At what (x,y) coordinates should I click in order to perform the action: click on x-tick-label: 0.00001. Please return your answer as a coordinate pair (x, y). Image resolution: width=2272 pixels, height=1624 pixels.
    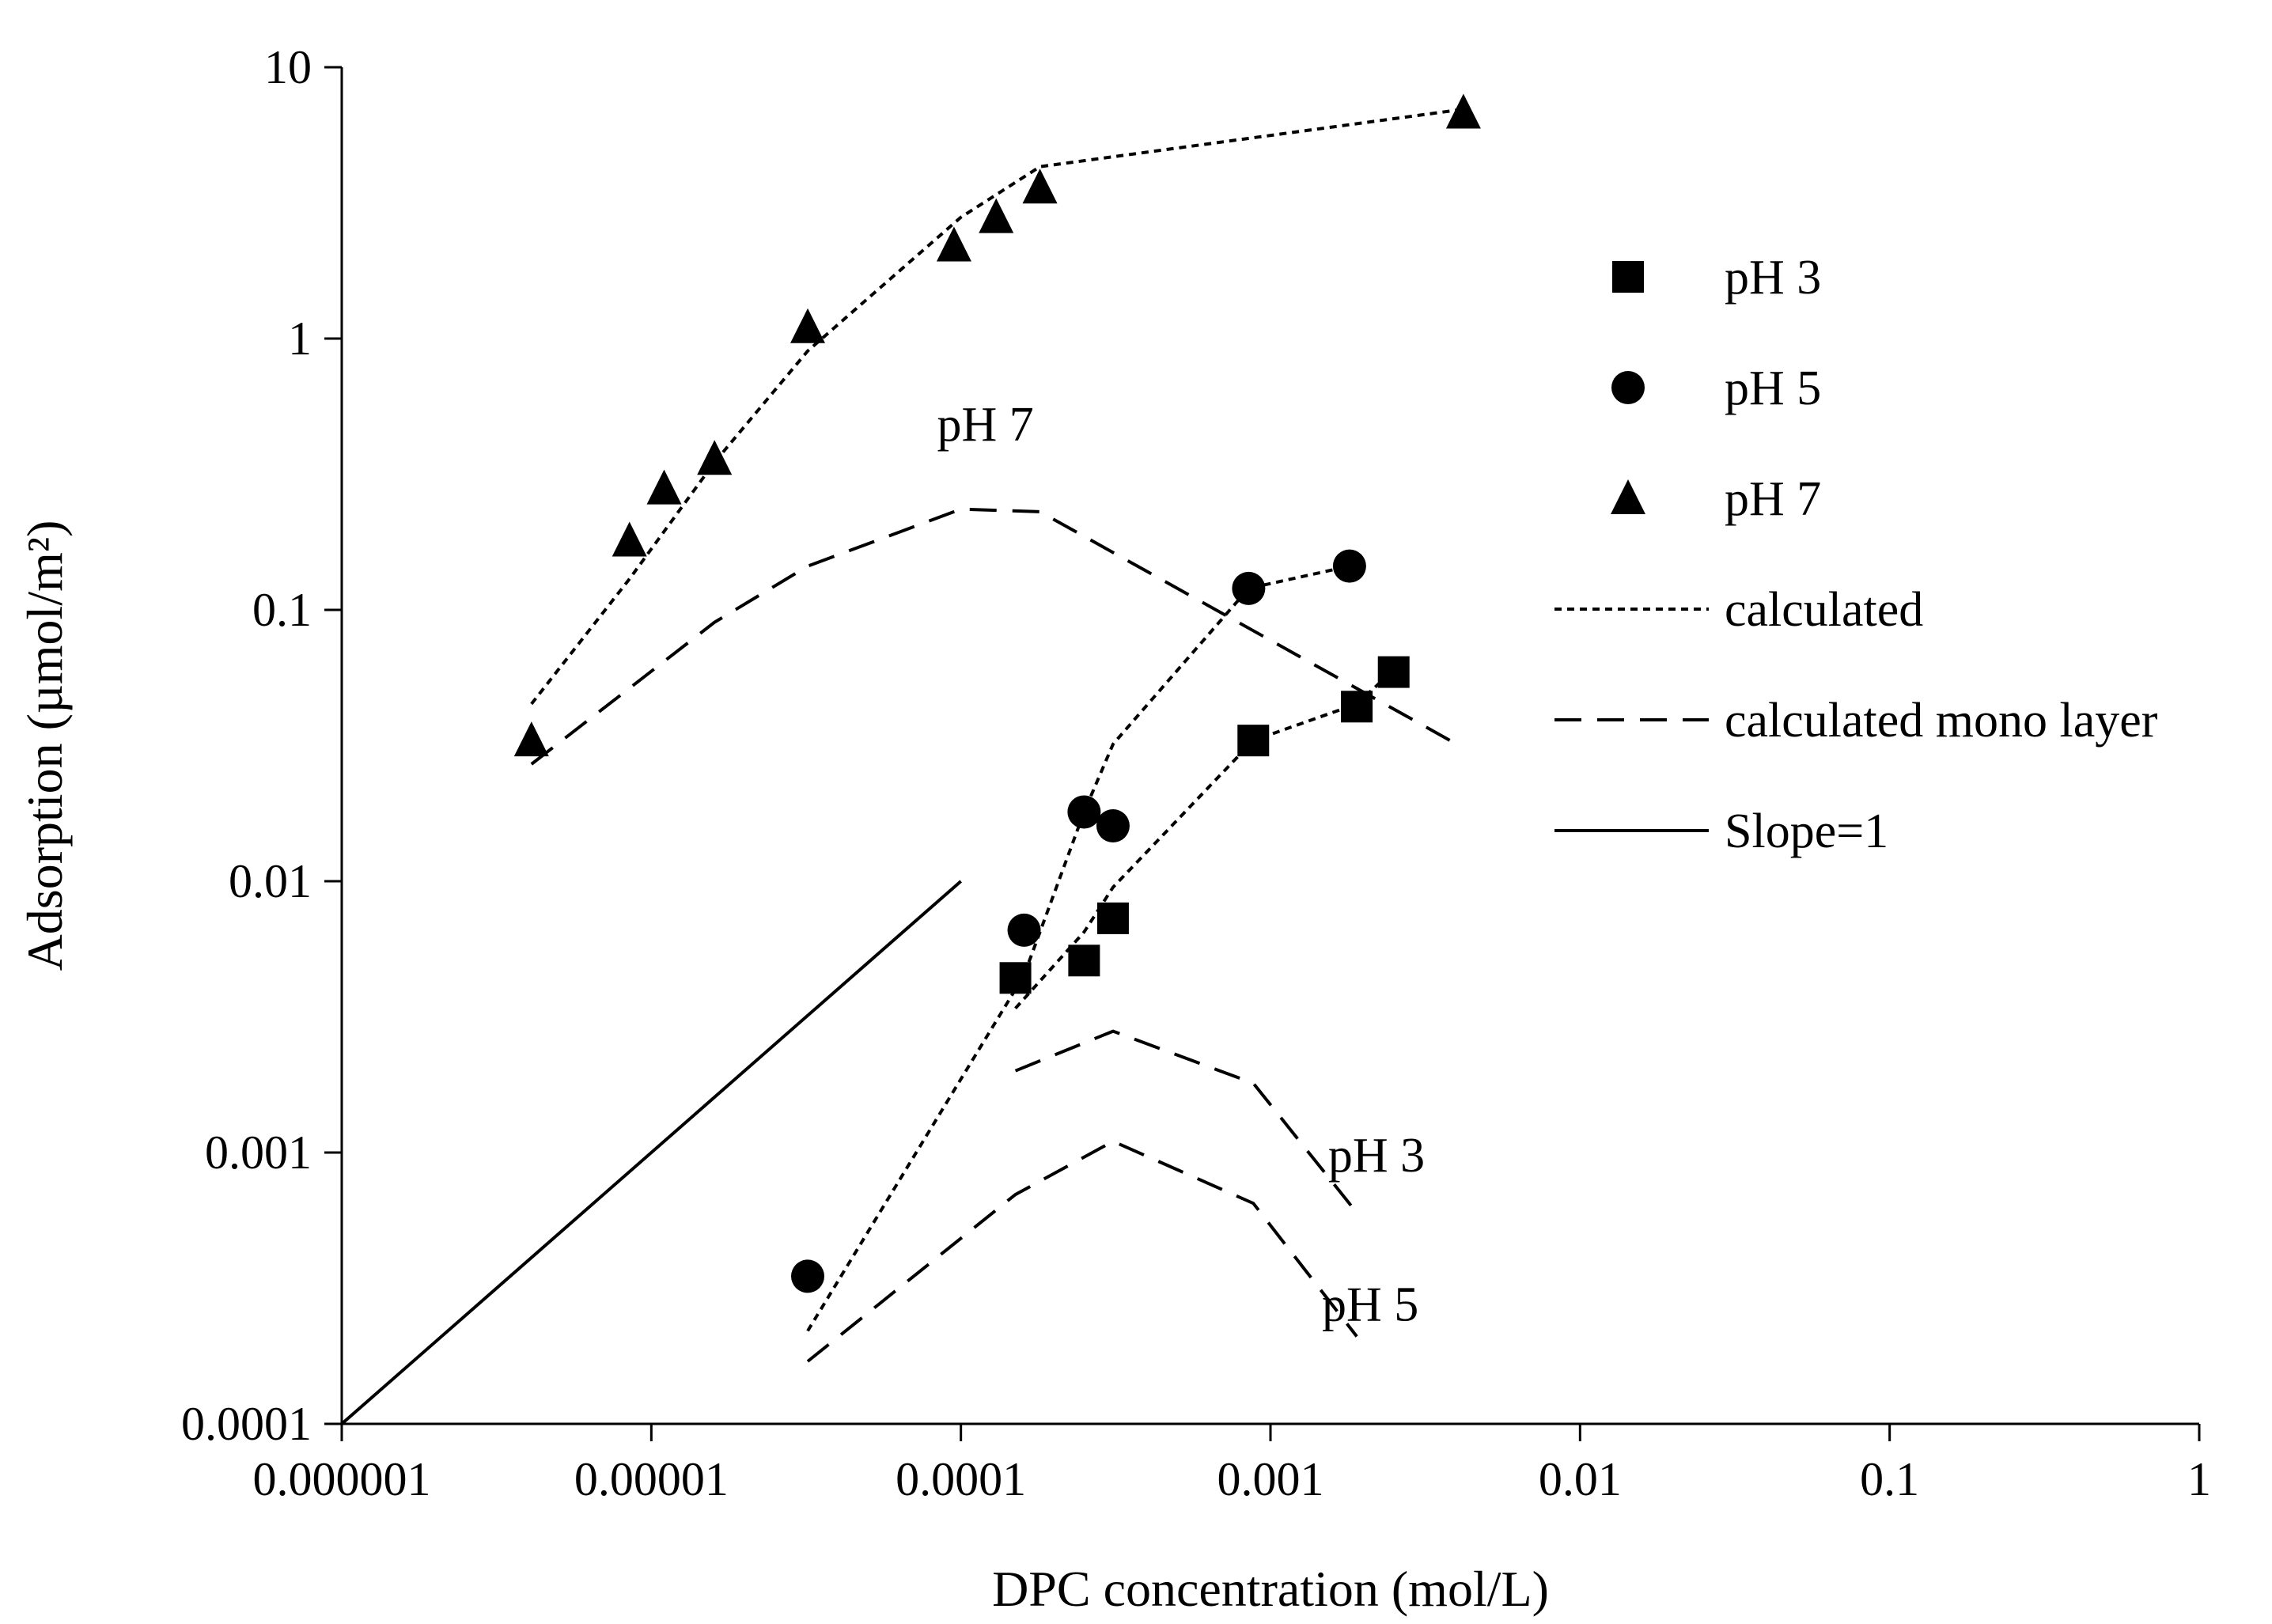
    Looking at the image, I should click on (651, 1479).